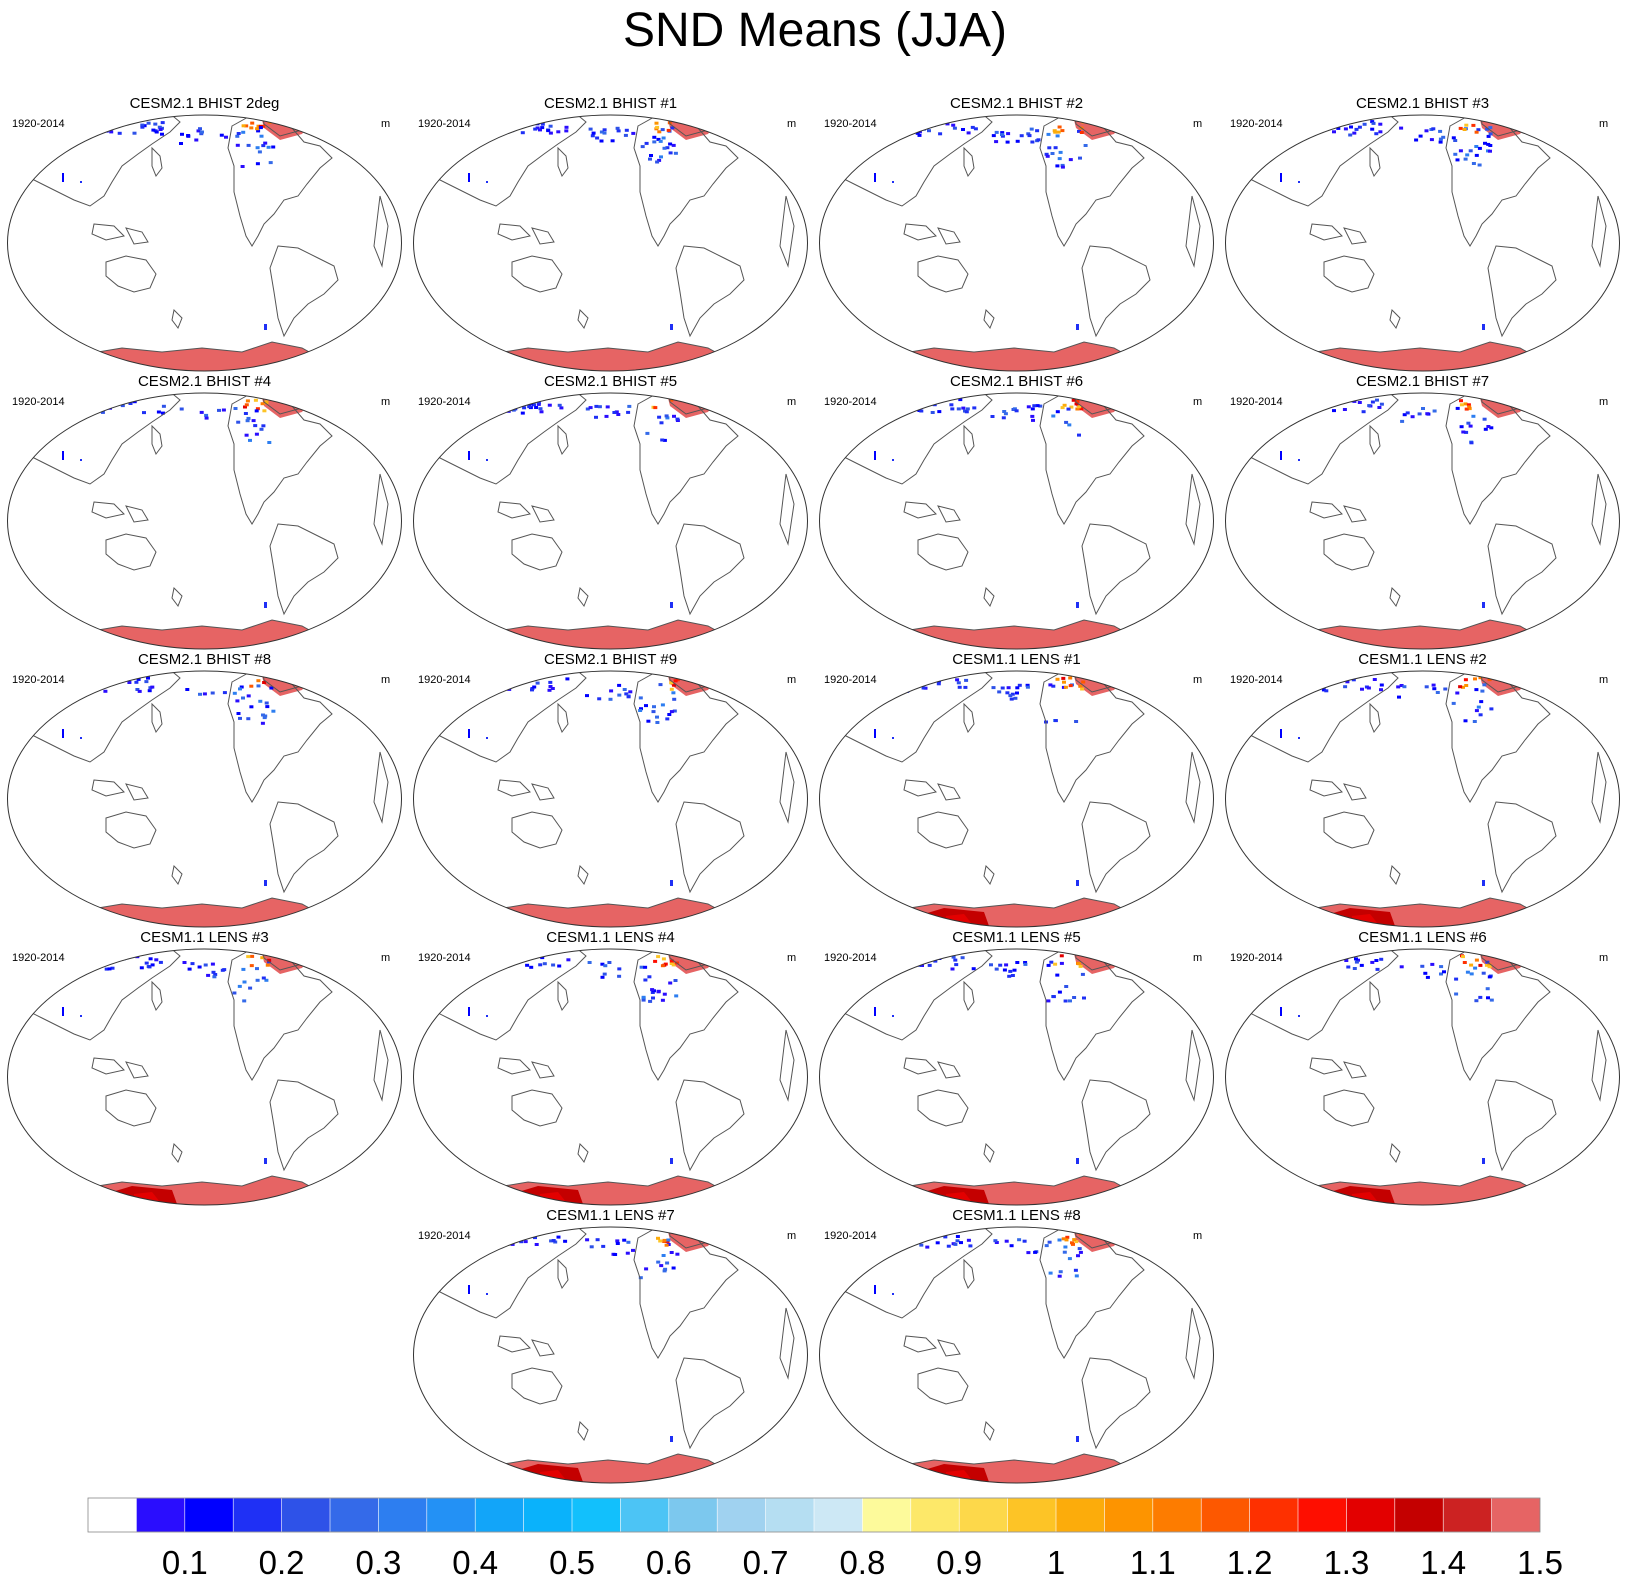  What do you see at coordinates (1422, 235) in the screenshot?
I see `map-panel: CESM2.1 BHIST #3 1920-2014 m` at bounding box center [1422, 235].